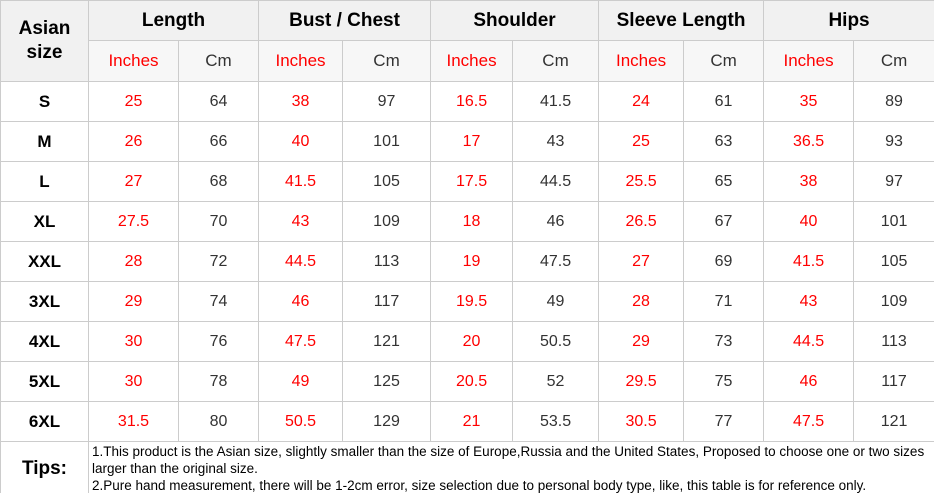 This screenshot has width=934, height=493. Describe the element at coordinates (133, 221) in the screenshot. I see `inches-value-cell: 27.5` at that location.